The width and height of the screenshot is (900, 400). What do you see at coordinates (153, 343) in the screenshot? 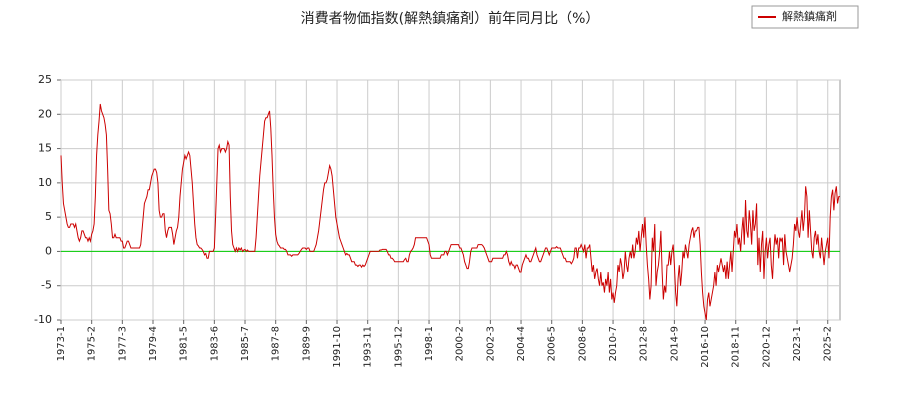
I see `x-tick-label: 1979-4` at bounding box center [153, 343].